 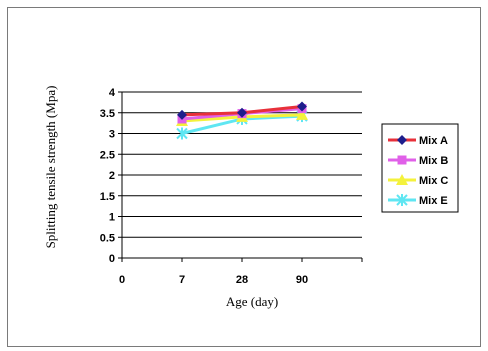 I want to click on y-tick-label: 2, so click(x=112, y=176).